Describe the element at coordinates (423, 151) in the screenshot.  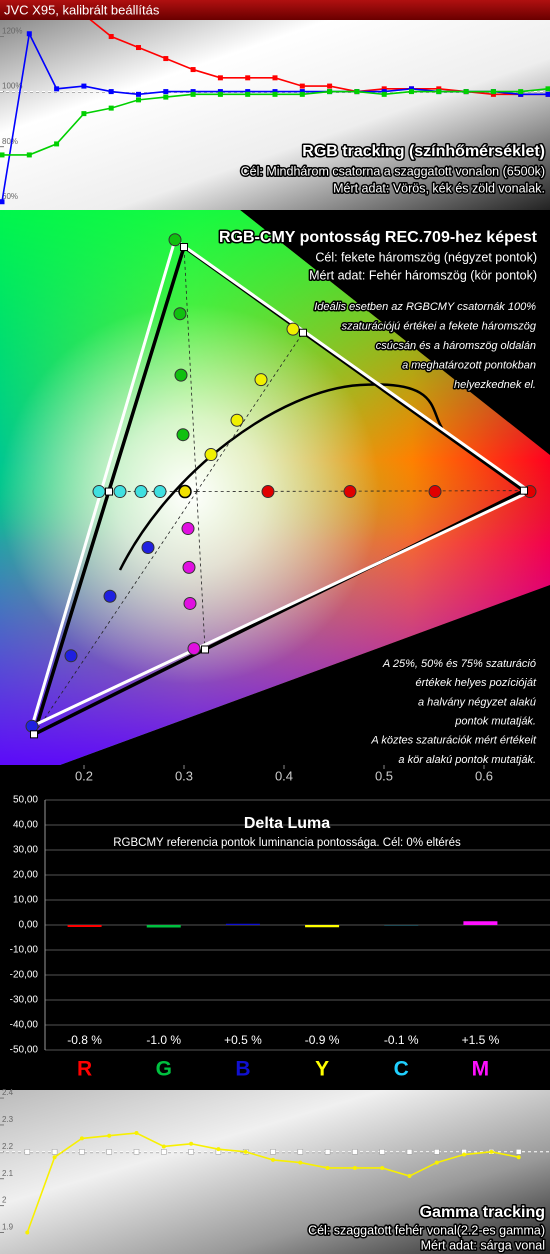
I see `chart-title: RGB tracking (színhőmérséklet)` at that location.